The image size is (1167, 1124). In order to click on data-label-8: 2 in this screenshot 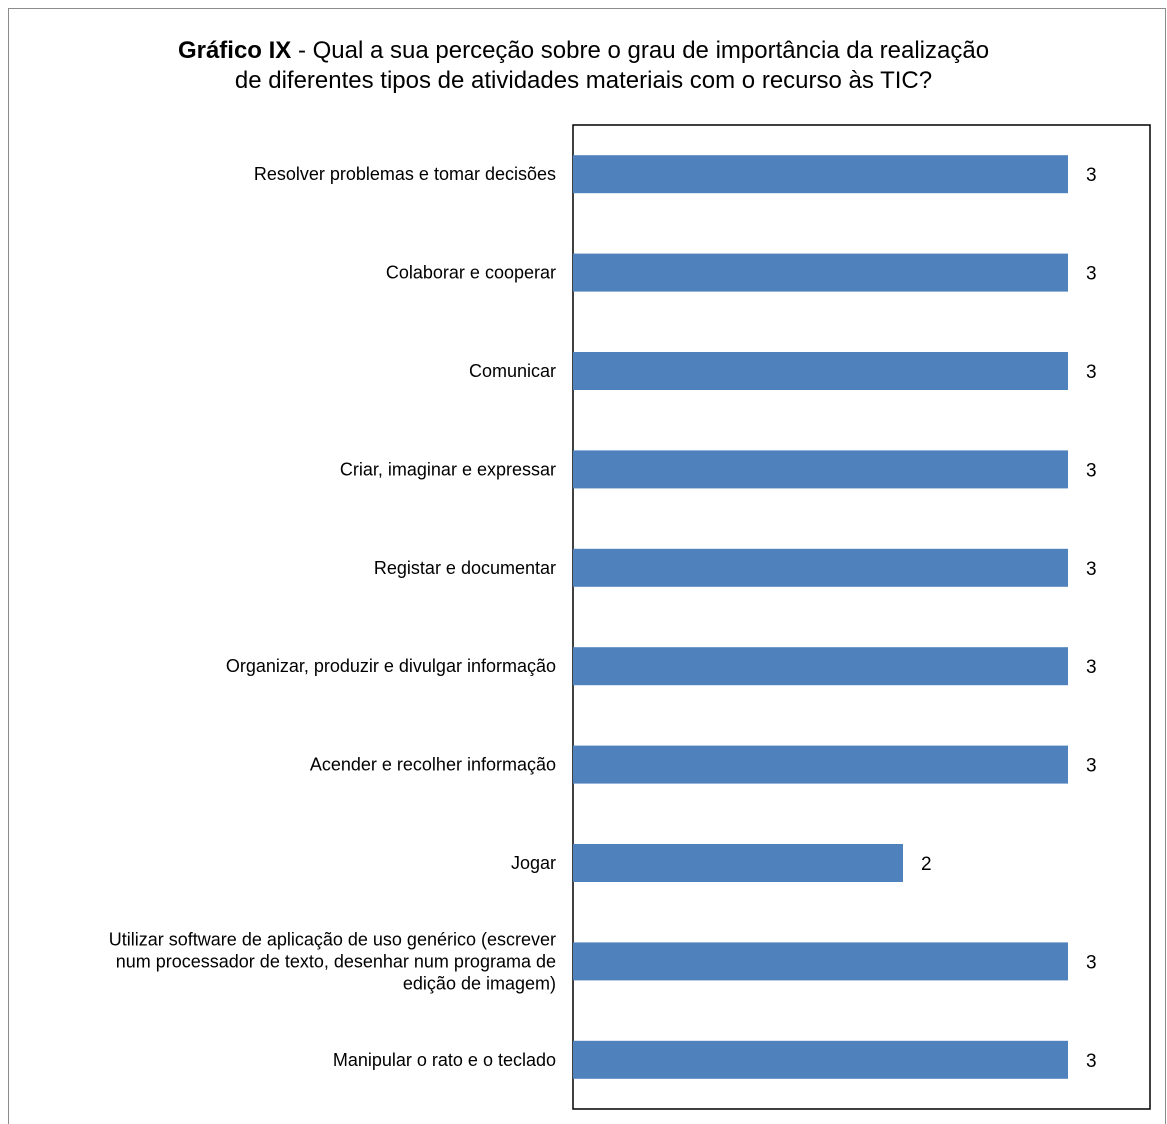, I will do `click(926, 864)`.